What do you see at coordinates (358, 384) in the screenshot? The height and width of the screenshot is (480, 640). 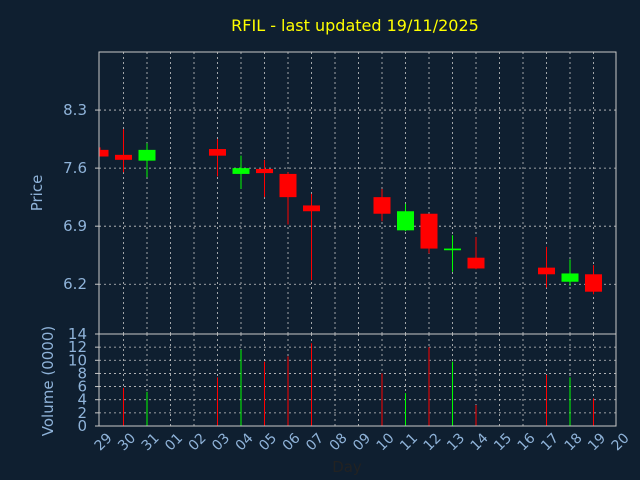 I see `volume-bars` at bounding box center [358, 384].